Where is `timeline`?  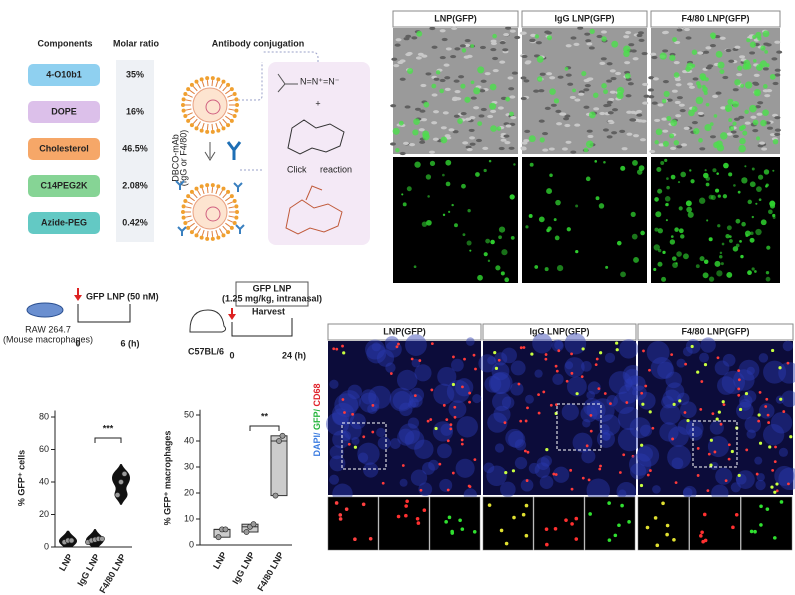
timeline is located at coordinates (262, 327).